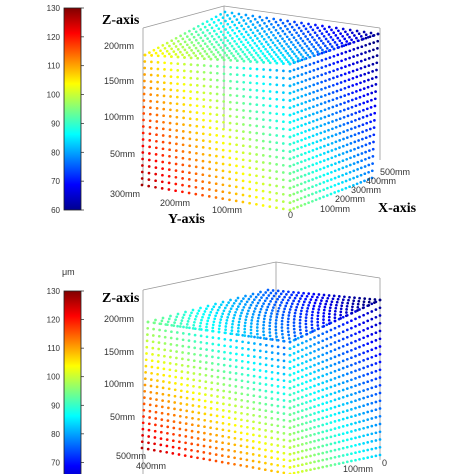 This screenshot has width=474, height=474. What do you see at coordinates (53, 66) in the screenshot?
I see `colorbar-1-tick-label: 110` at bounding box center [53, 66].